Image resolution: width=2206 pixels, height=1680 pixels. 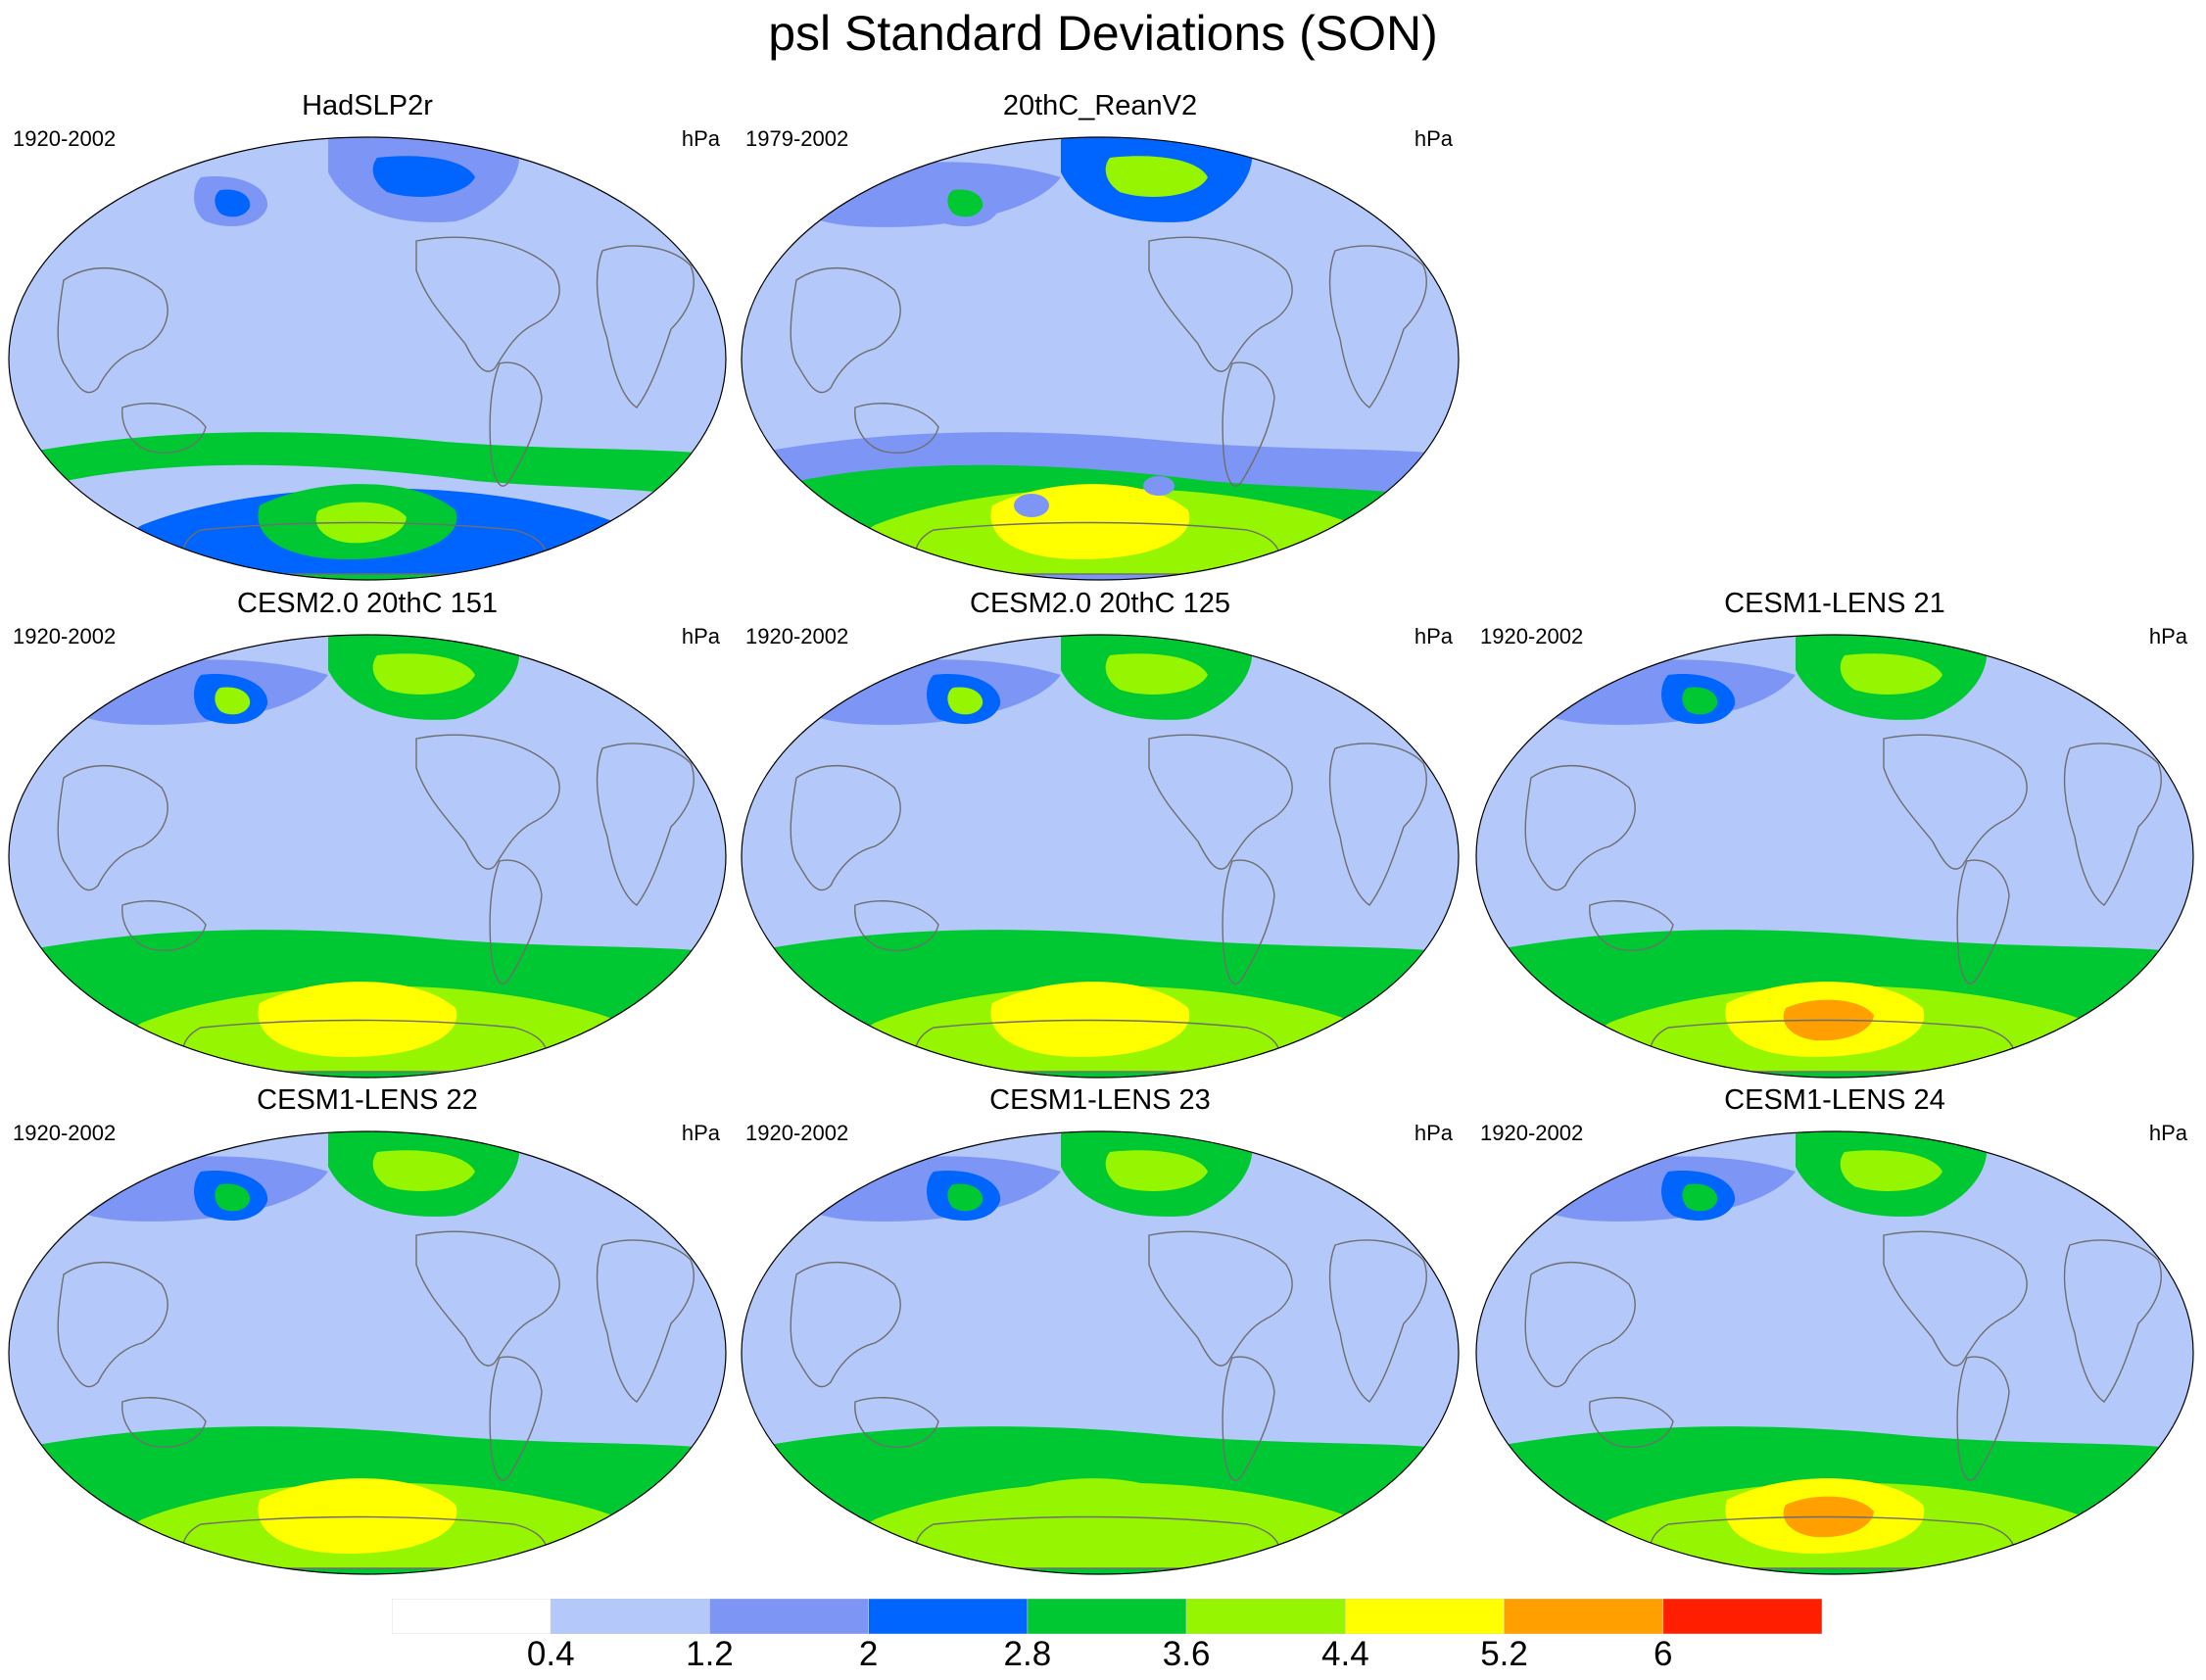 I want to click on panel-years: 1979-2002, so click(x=797, y=138).